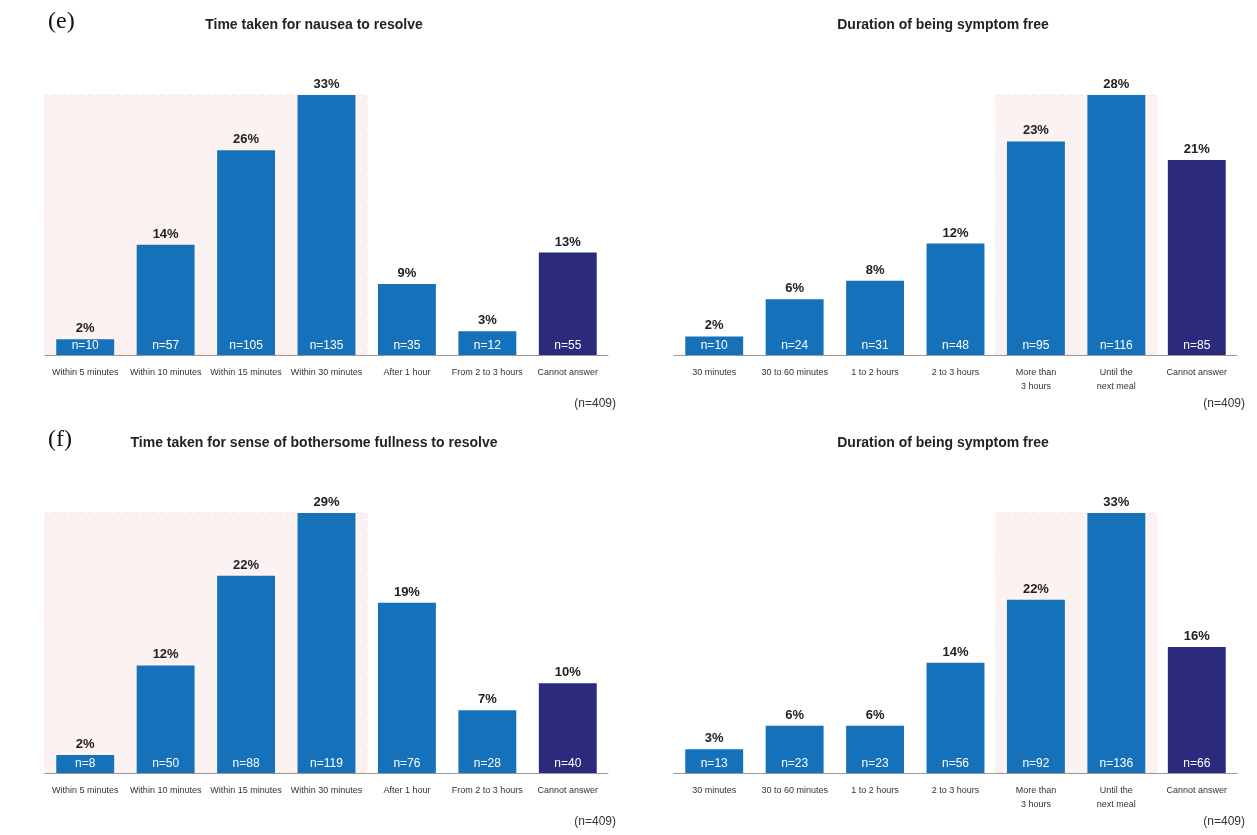 The image size is (1257, 835). What do you see at coordinates (1116, 501) in the screenshot?
I see `data-label: 33%` at bounding box center [1116, 501].